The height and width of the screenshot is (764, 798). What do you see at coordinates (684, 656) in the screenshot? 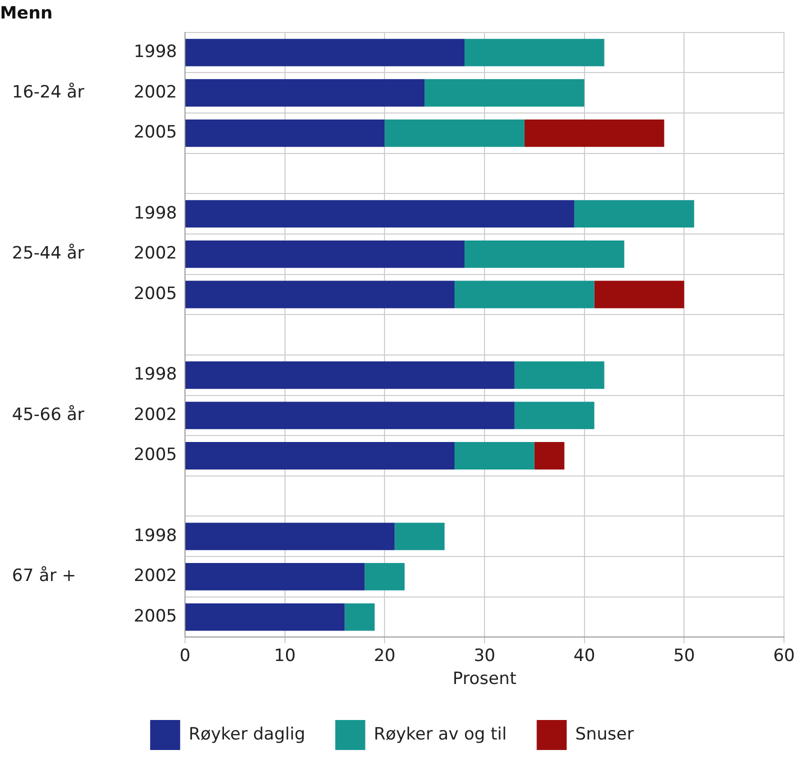
I see `x-tick-label: 50` at bounding box center [684, 656].